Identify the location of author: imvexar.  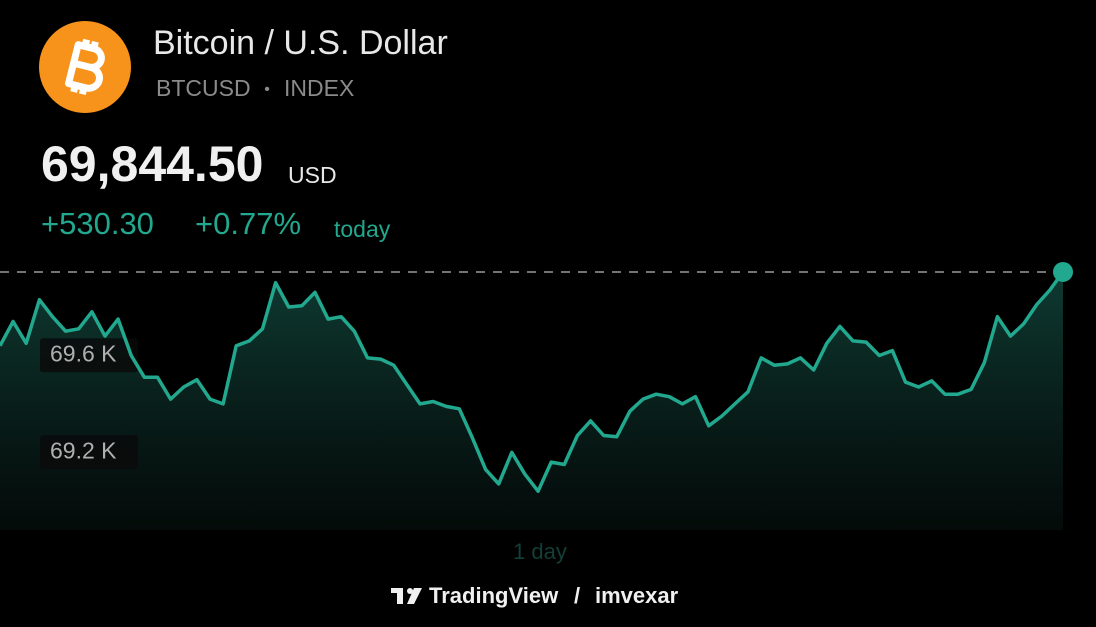
(637, 595).